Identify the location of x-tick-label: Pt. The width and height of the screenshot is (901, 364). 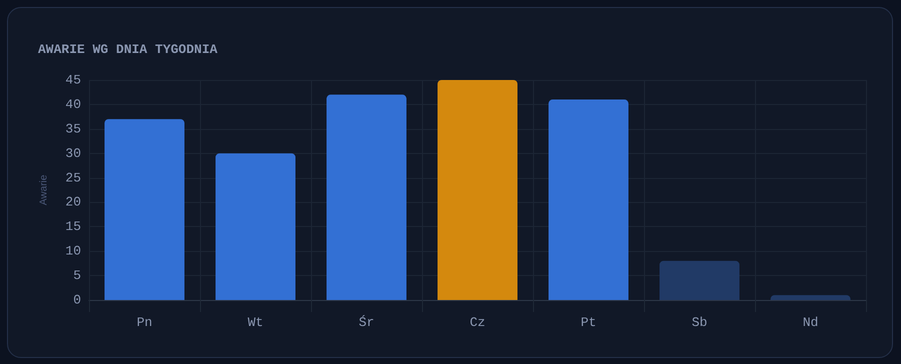
(588, 322).